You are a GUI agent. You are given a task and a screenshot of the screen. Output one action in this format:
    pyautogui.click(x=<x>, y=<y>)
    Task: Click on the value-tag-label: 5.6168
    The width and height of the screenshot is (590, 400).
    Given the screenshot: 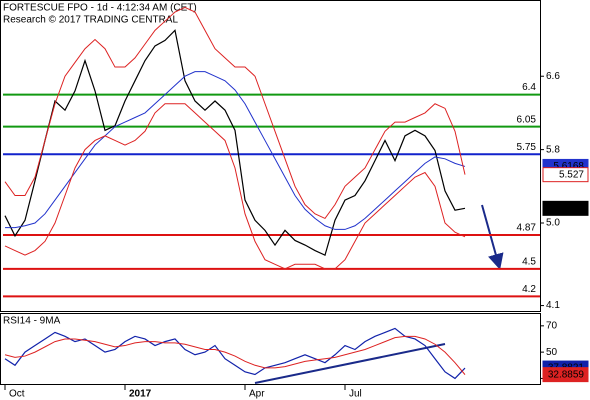 What is the action you would take?
    pyautogui.click(x=568, y=166)
    